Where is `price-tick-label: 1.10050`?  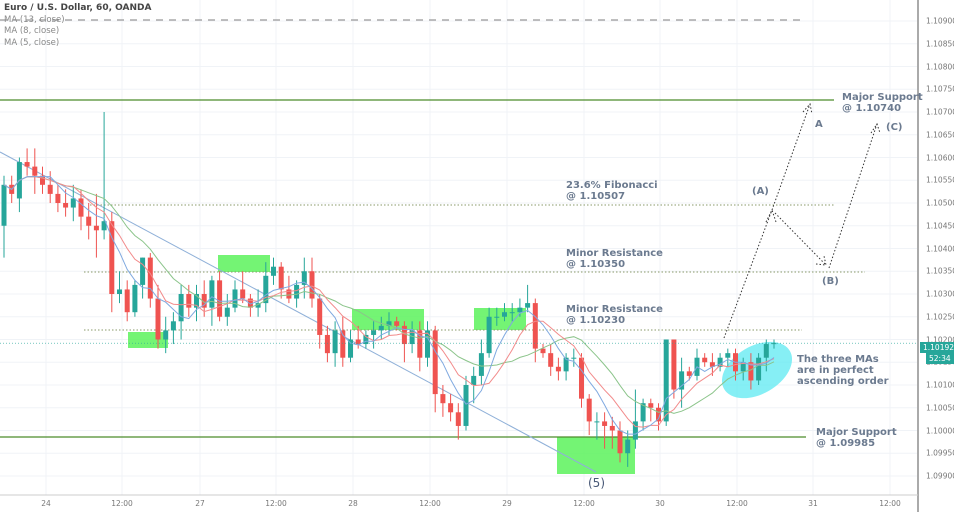 price-tick-label: 1.10050 is located at coordinates (940, 408).